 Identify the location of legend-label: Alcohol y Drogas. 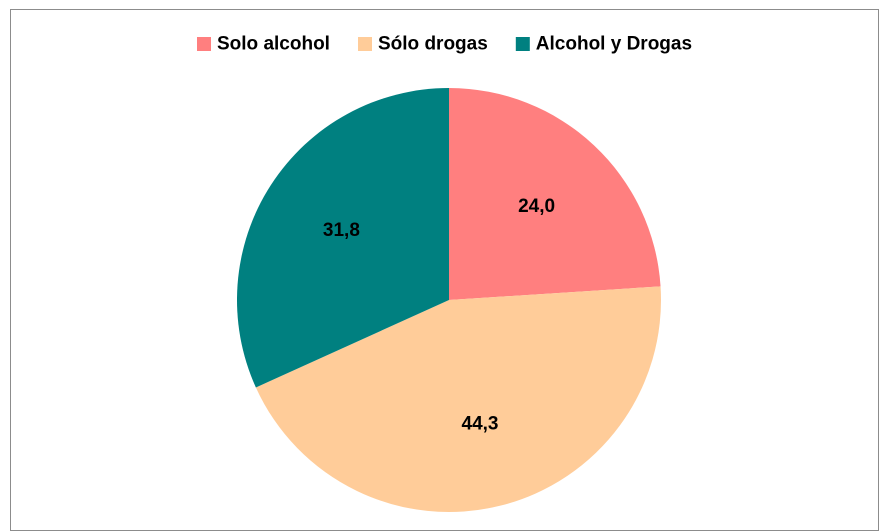
(614, 44).